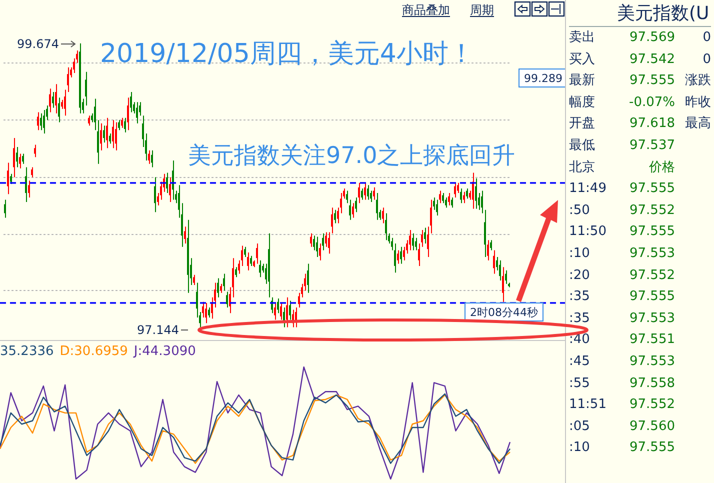 This screenshot has height=483, width=714. I want to click on annotation: 2时08分44秒, so click(504, 312).